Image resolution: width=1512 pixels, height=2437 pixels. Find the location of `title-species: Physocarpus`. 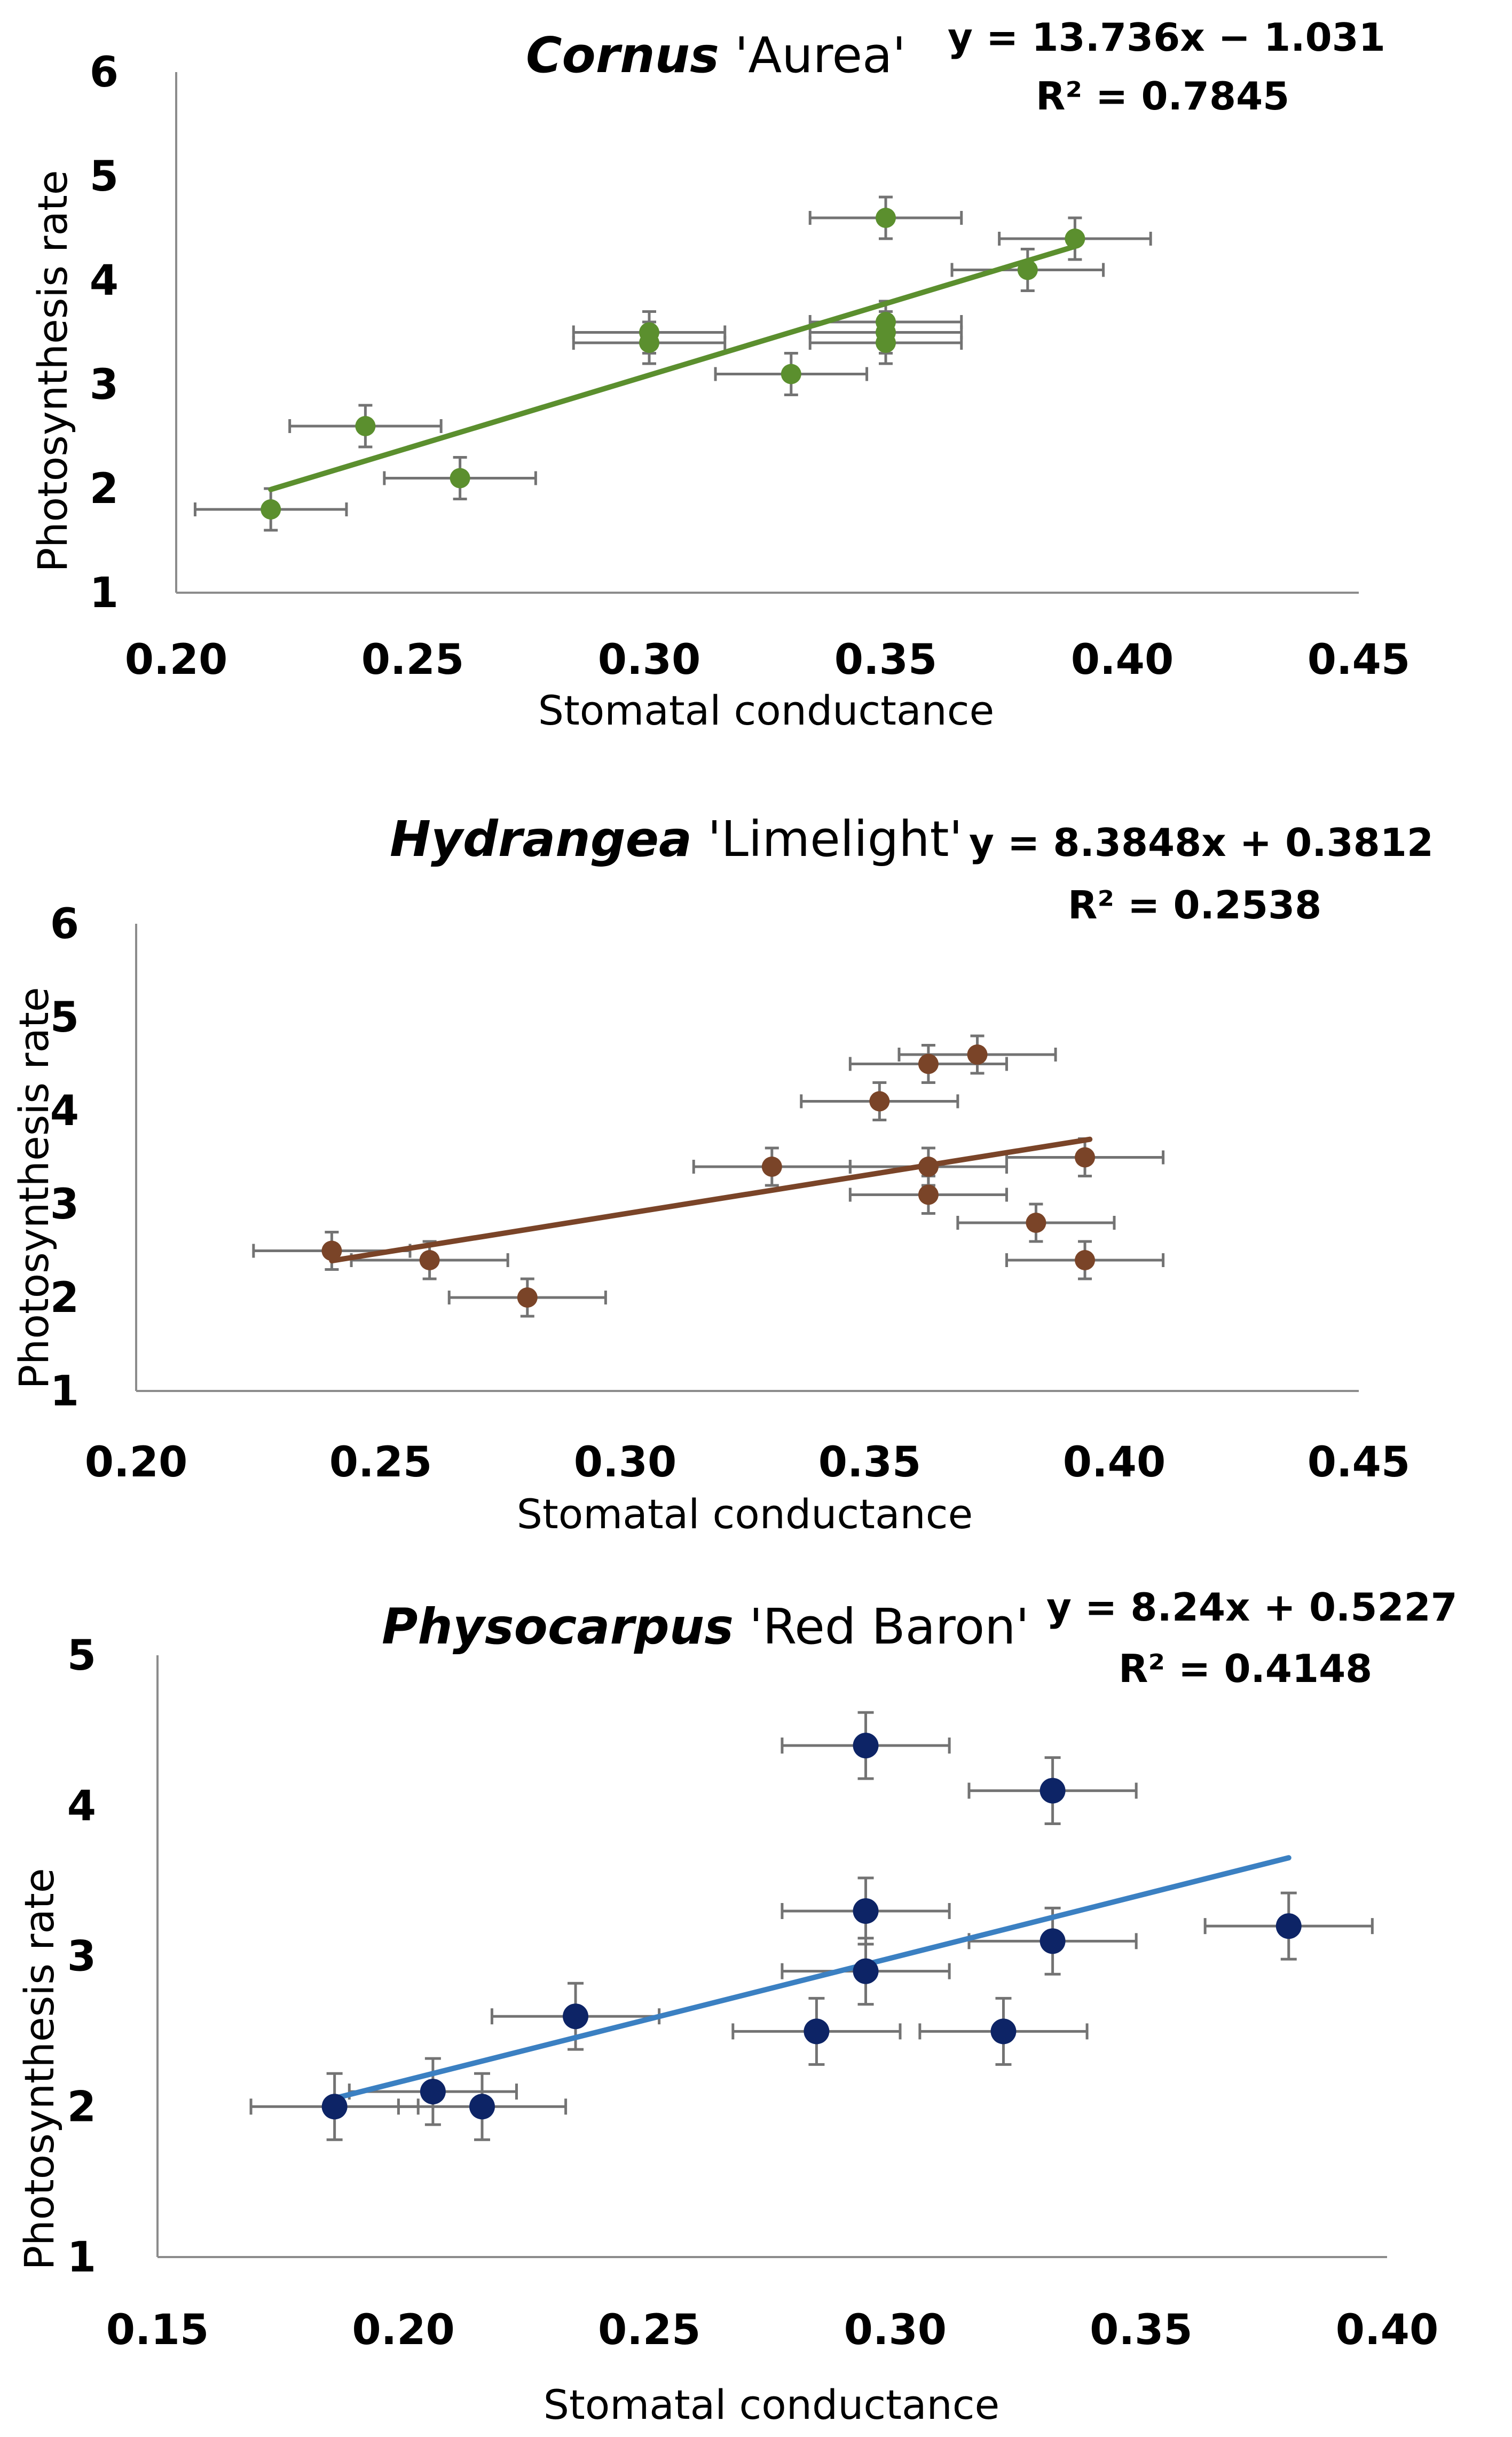

title-species: Physocarpus is located at coordinates (558, 1626).